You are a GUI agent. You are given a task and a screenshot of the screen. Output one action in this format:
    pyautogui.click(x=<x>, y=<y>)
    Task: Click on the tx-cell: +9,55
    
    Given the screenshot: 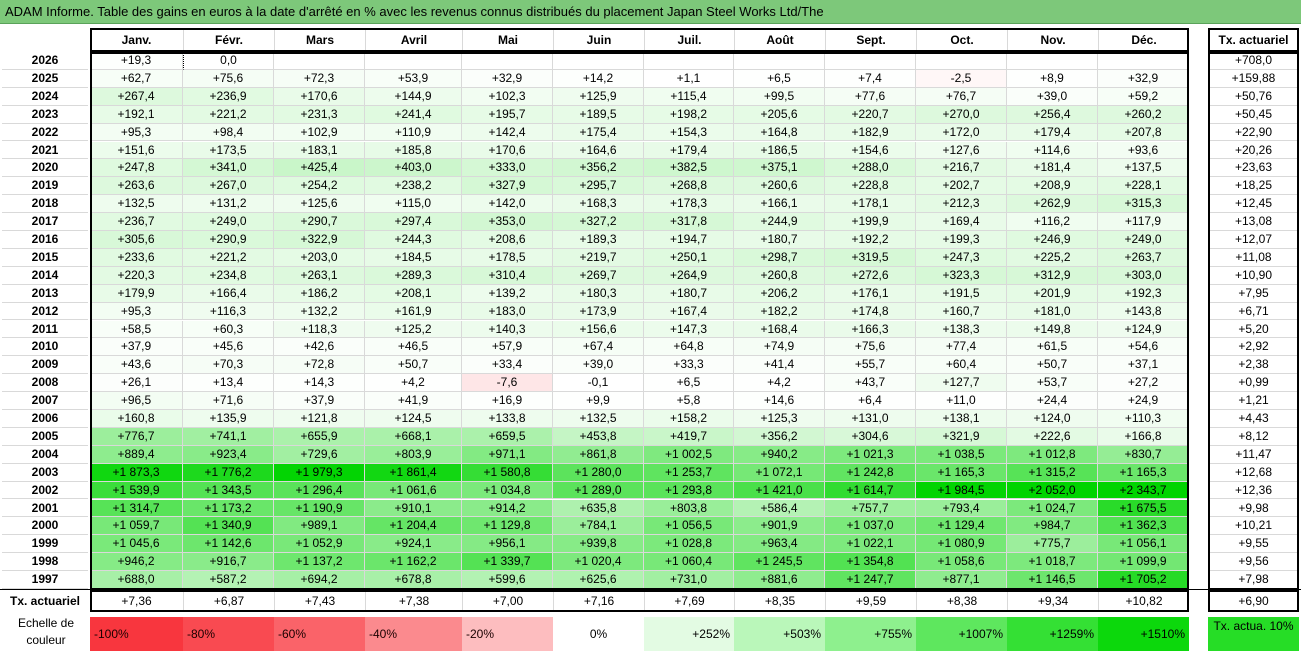 What is the action you would take?
    pyautogui.click(x=1253, y=544)
    